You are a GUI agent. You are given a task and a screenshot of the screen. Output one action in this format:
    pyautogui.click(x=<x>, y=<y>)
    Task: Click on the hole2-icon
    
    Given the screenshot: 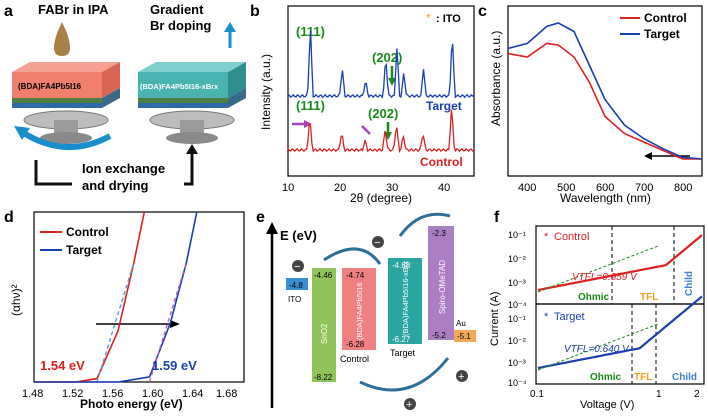 What is the action you would take?
    pyautogui.click(x=462, y=376)
    